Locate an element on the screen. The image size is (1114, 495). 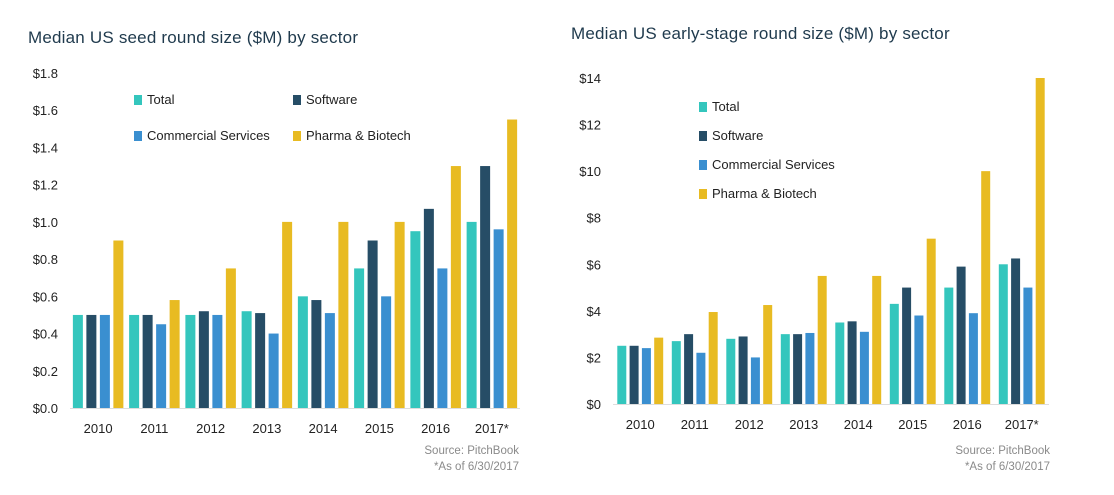
bar-pharma-biotech-2015 is located at coordinates (399, 314).